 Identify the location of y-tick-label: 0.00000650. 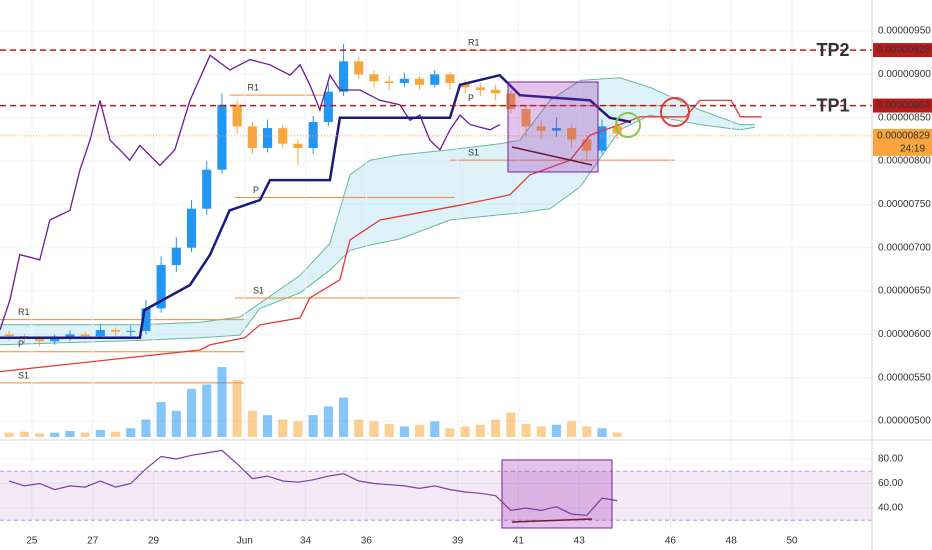
(904, 291).